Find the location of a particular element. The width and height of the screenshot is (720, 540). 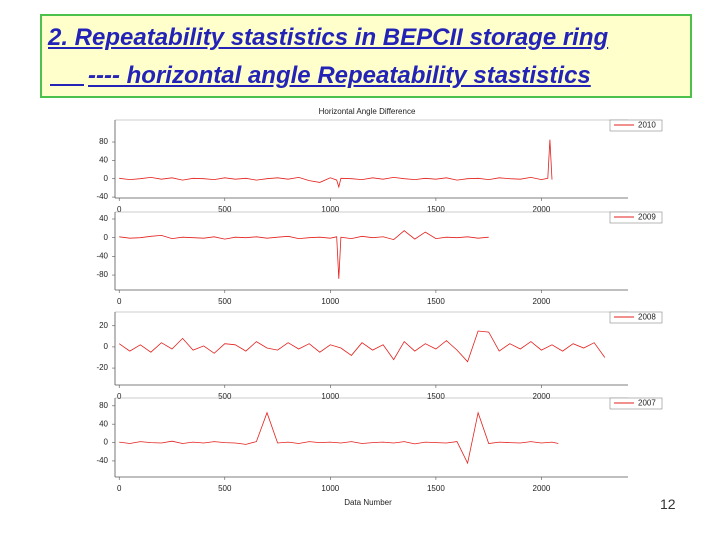

underline-pad is located at coordinates (67, 84).